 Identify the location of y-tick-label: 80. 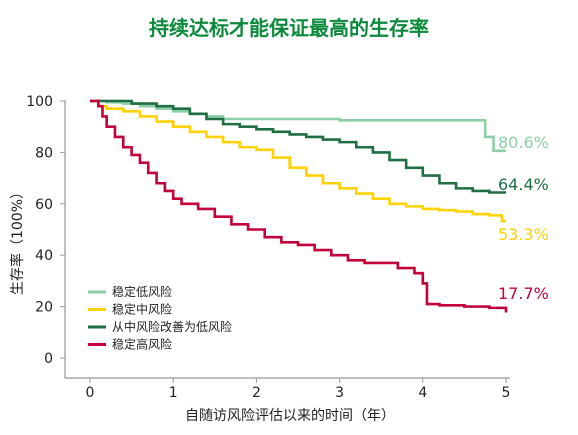
(44, 153).